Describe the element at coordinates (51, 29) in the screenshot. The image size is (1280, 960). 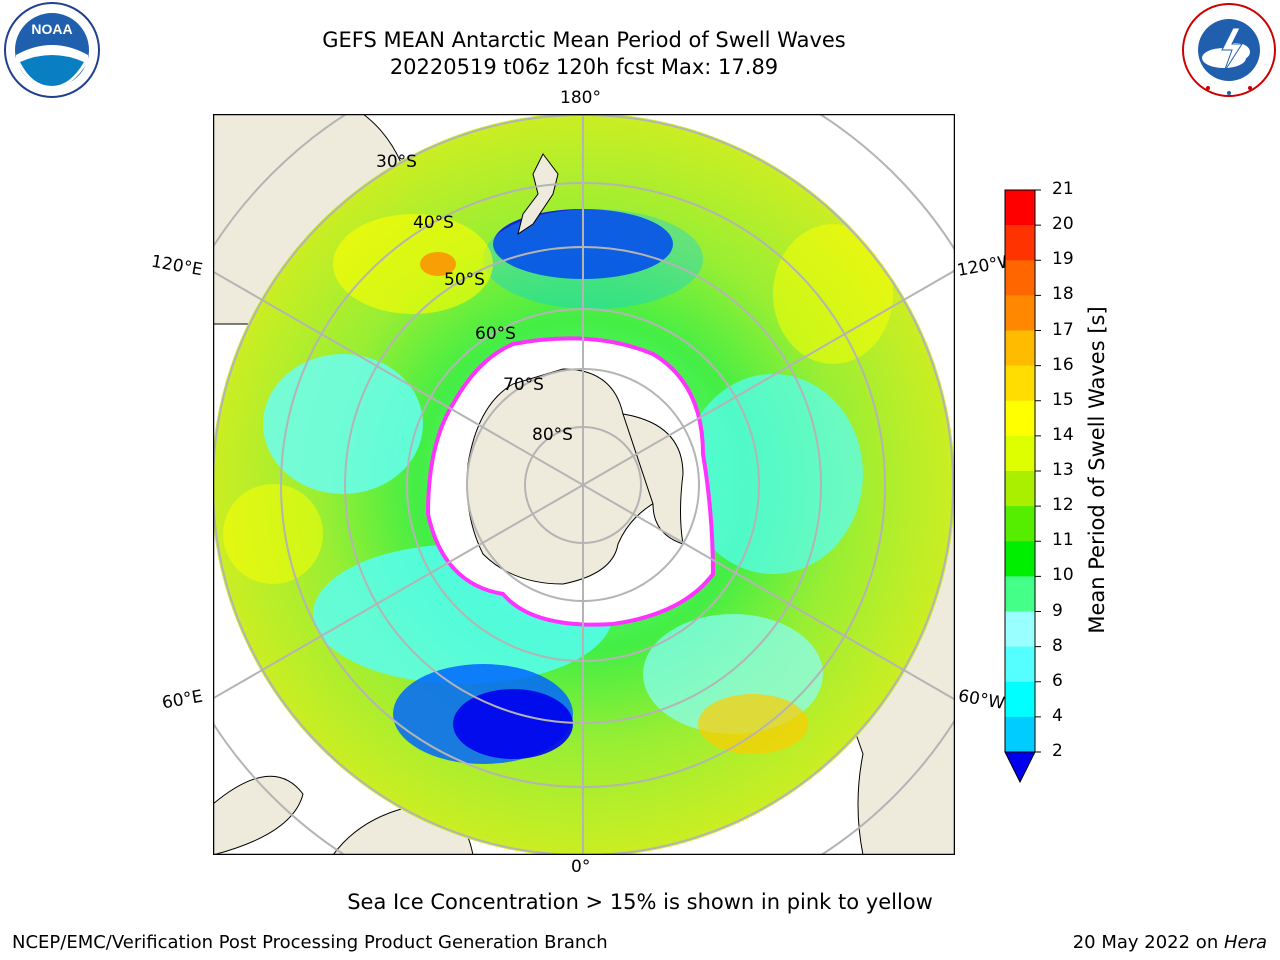
I see `noaa-logo-text: NOAA` at that location.